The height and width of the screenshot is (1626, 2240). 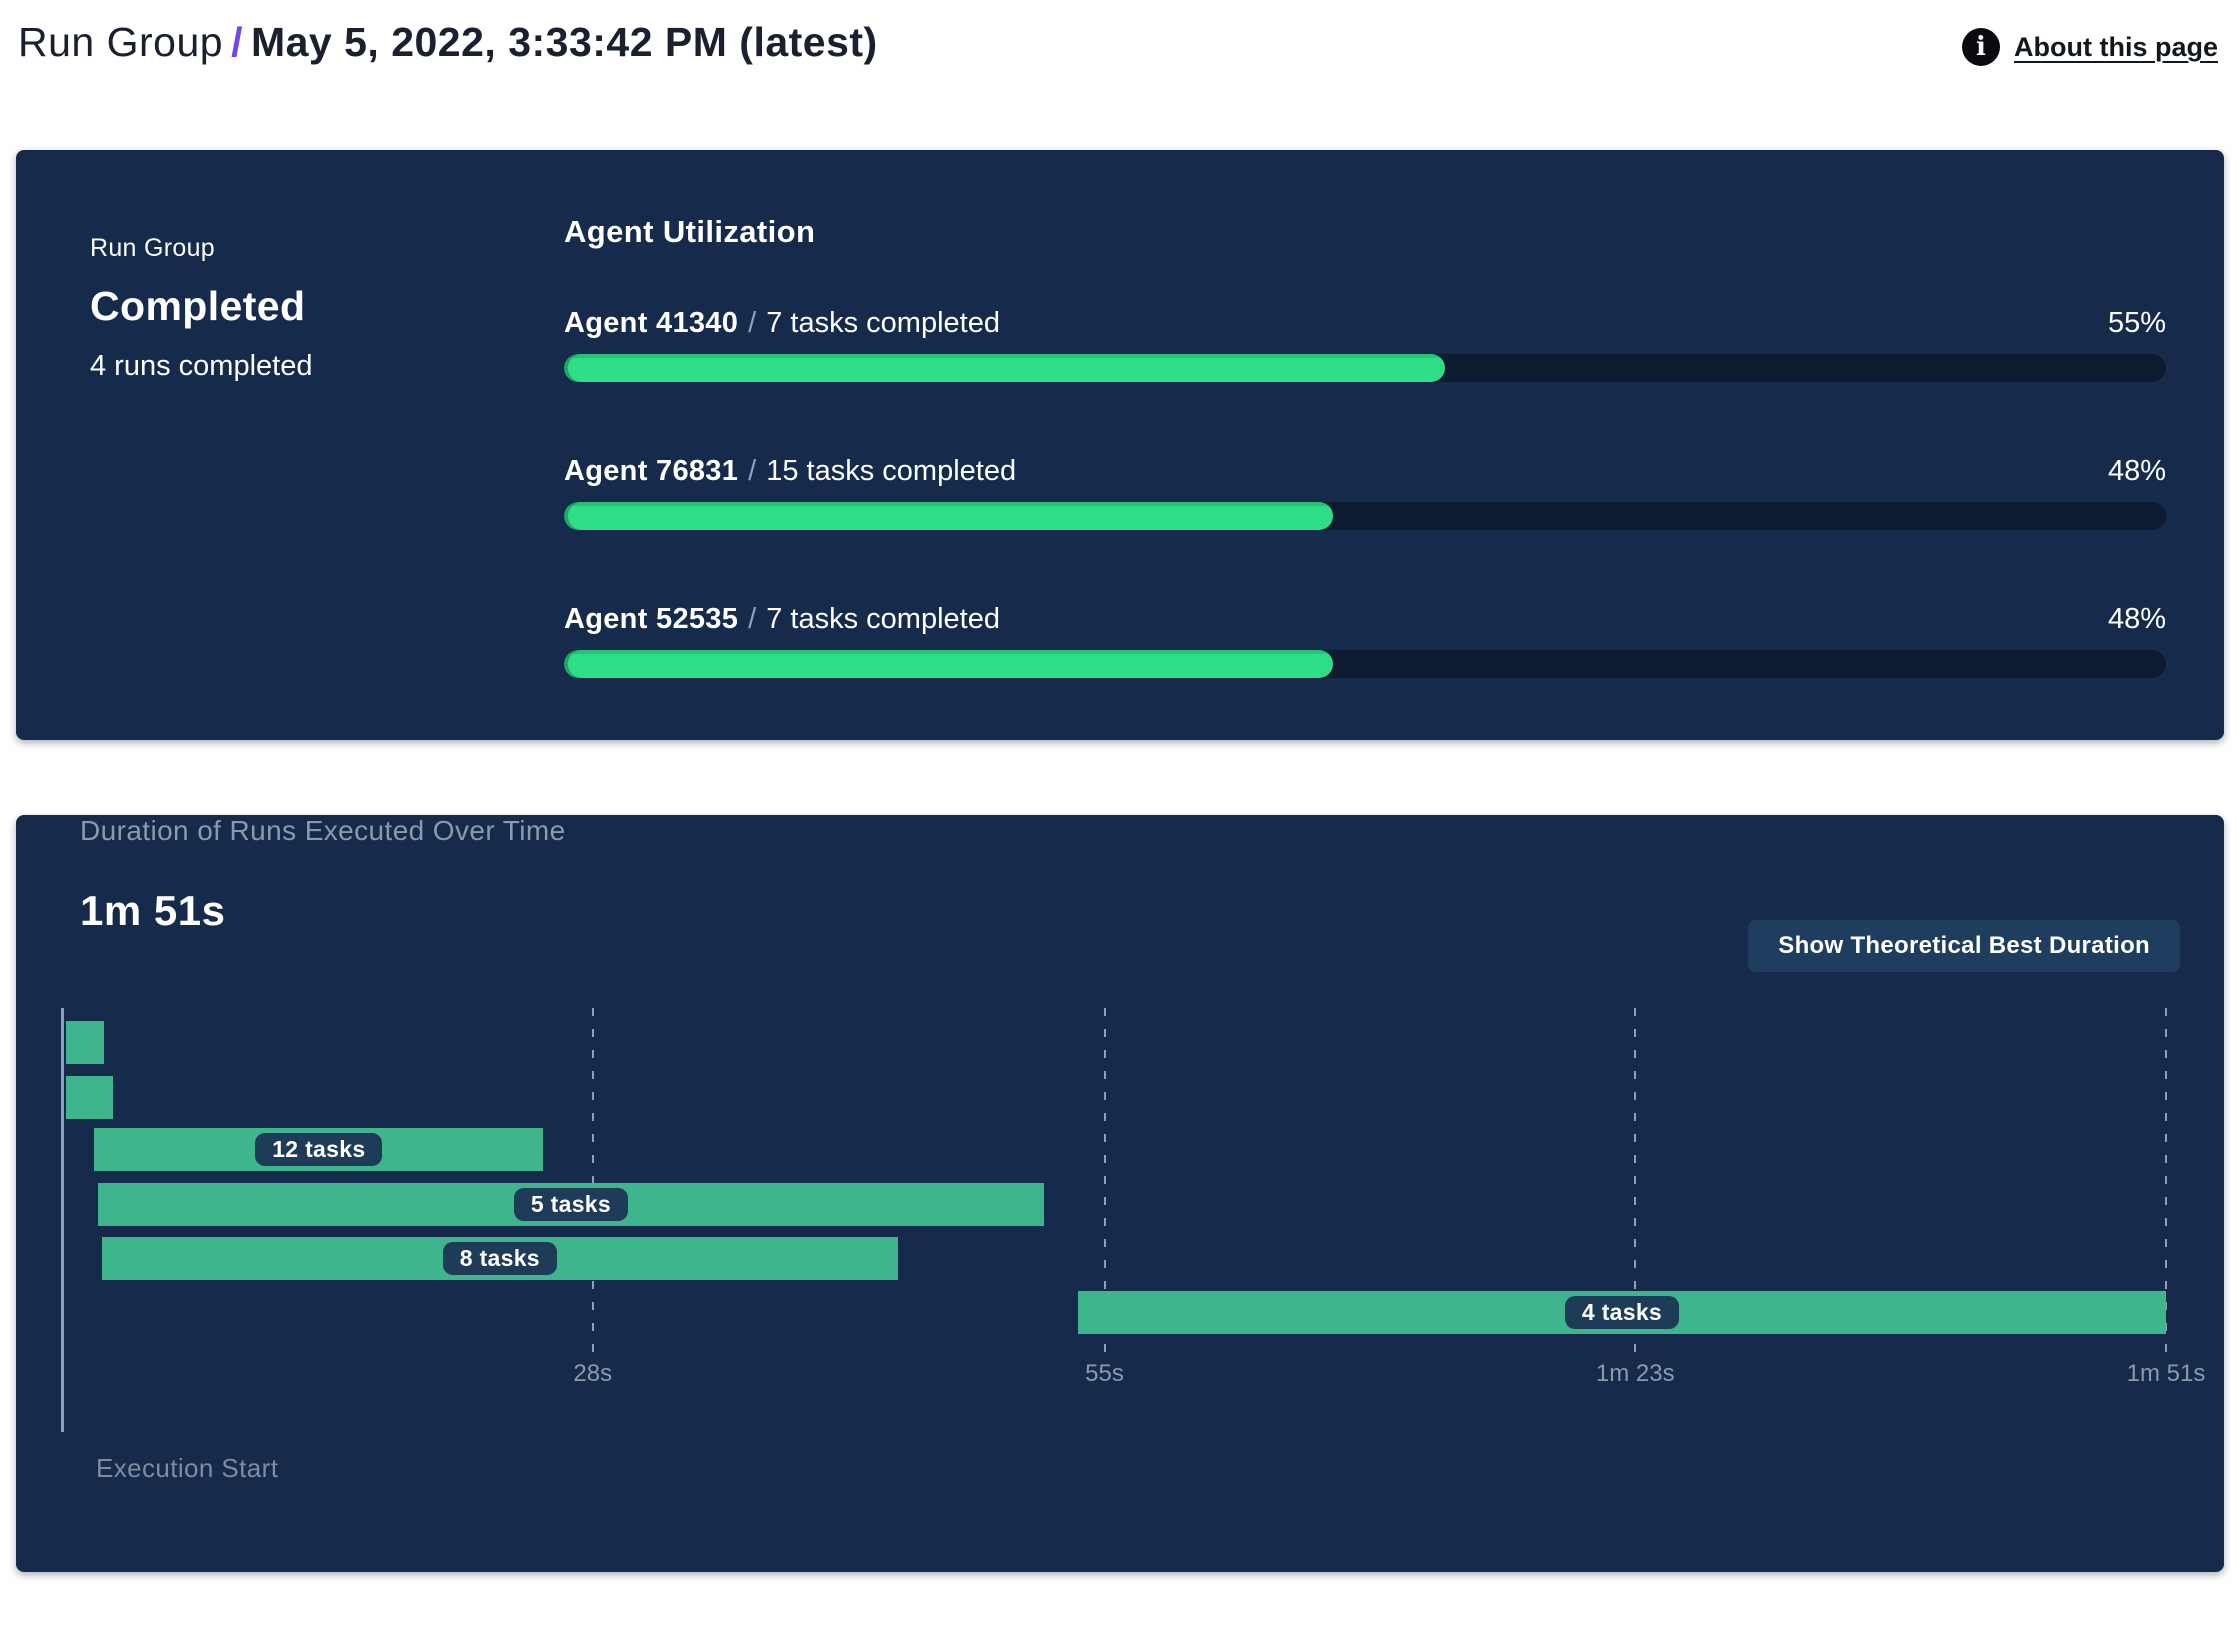 I want to click on agent-utilization-heading: Agent Utilization, so click(x=690, y=231).